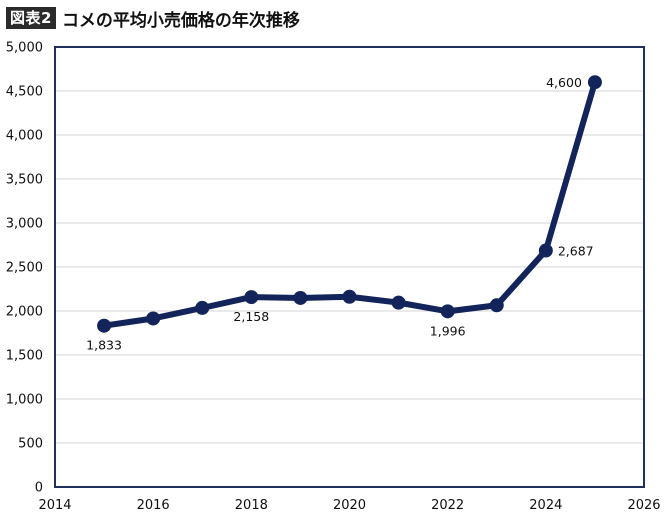 Image resolution: width=670 pixels, height=520 pixels. What do you see at coordinates (24, 92) in the screenshot?
I see `y-tick-label: 4,500` at bounding box center [24, 92].